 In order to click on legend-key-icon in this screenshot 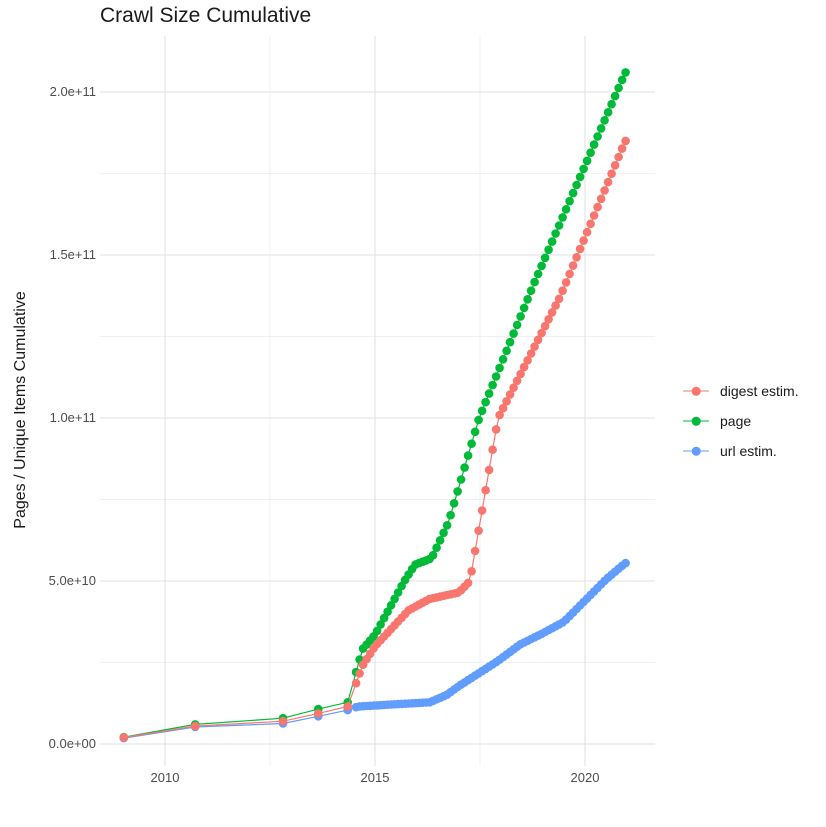, I will do `click(696, 391)`.